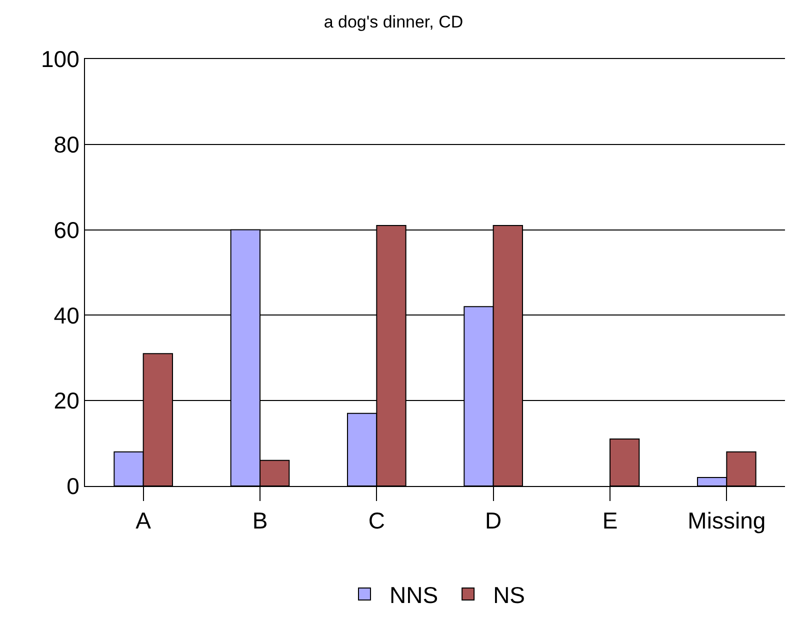 This screenshot has width=787, height=617. Describe the element at coordinates (260, 521) in the screenshot. I see `x-tick-label: B` at that location.